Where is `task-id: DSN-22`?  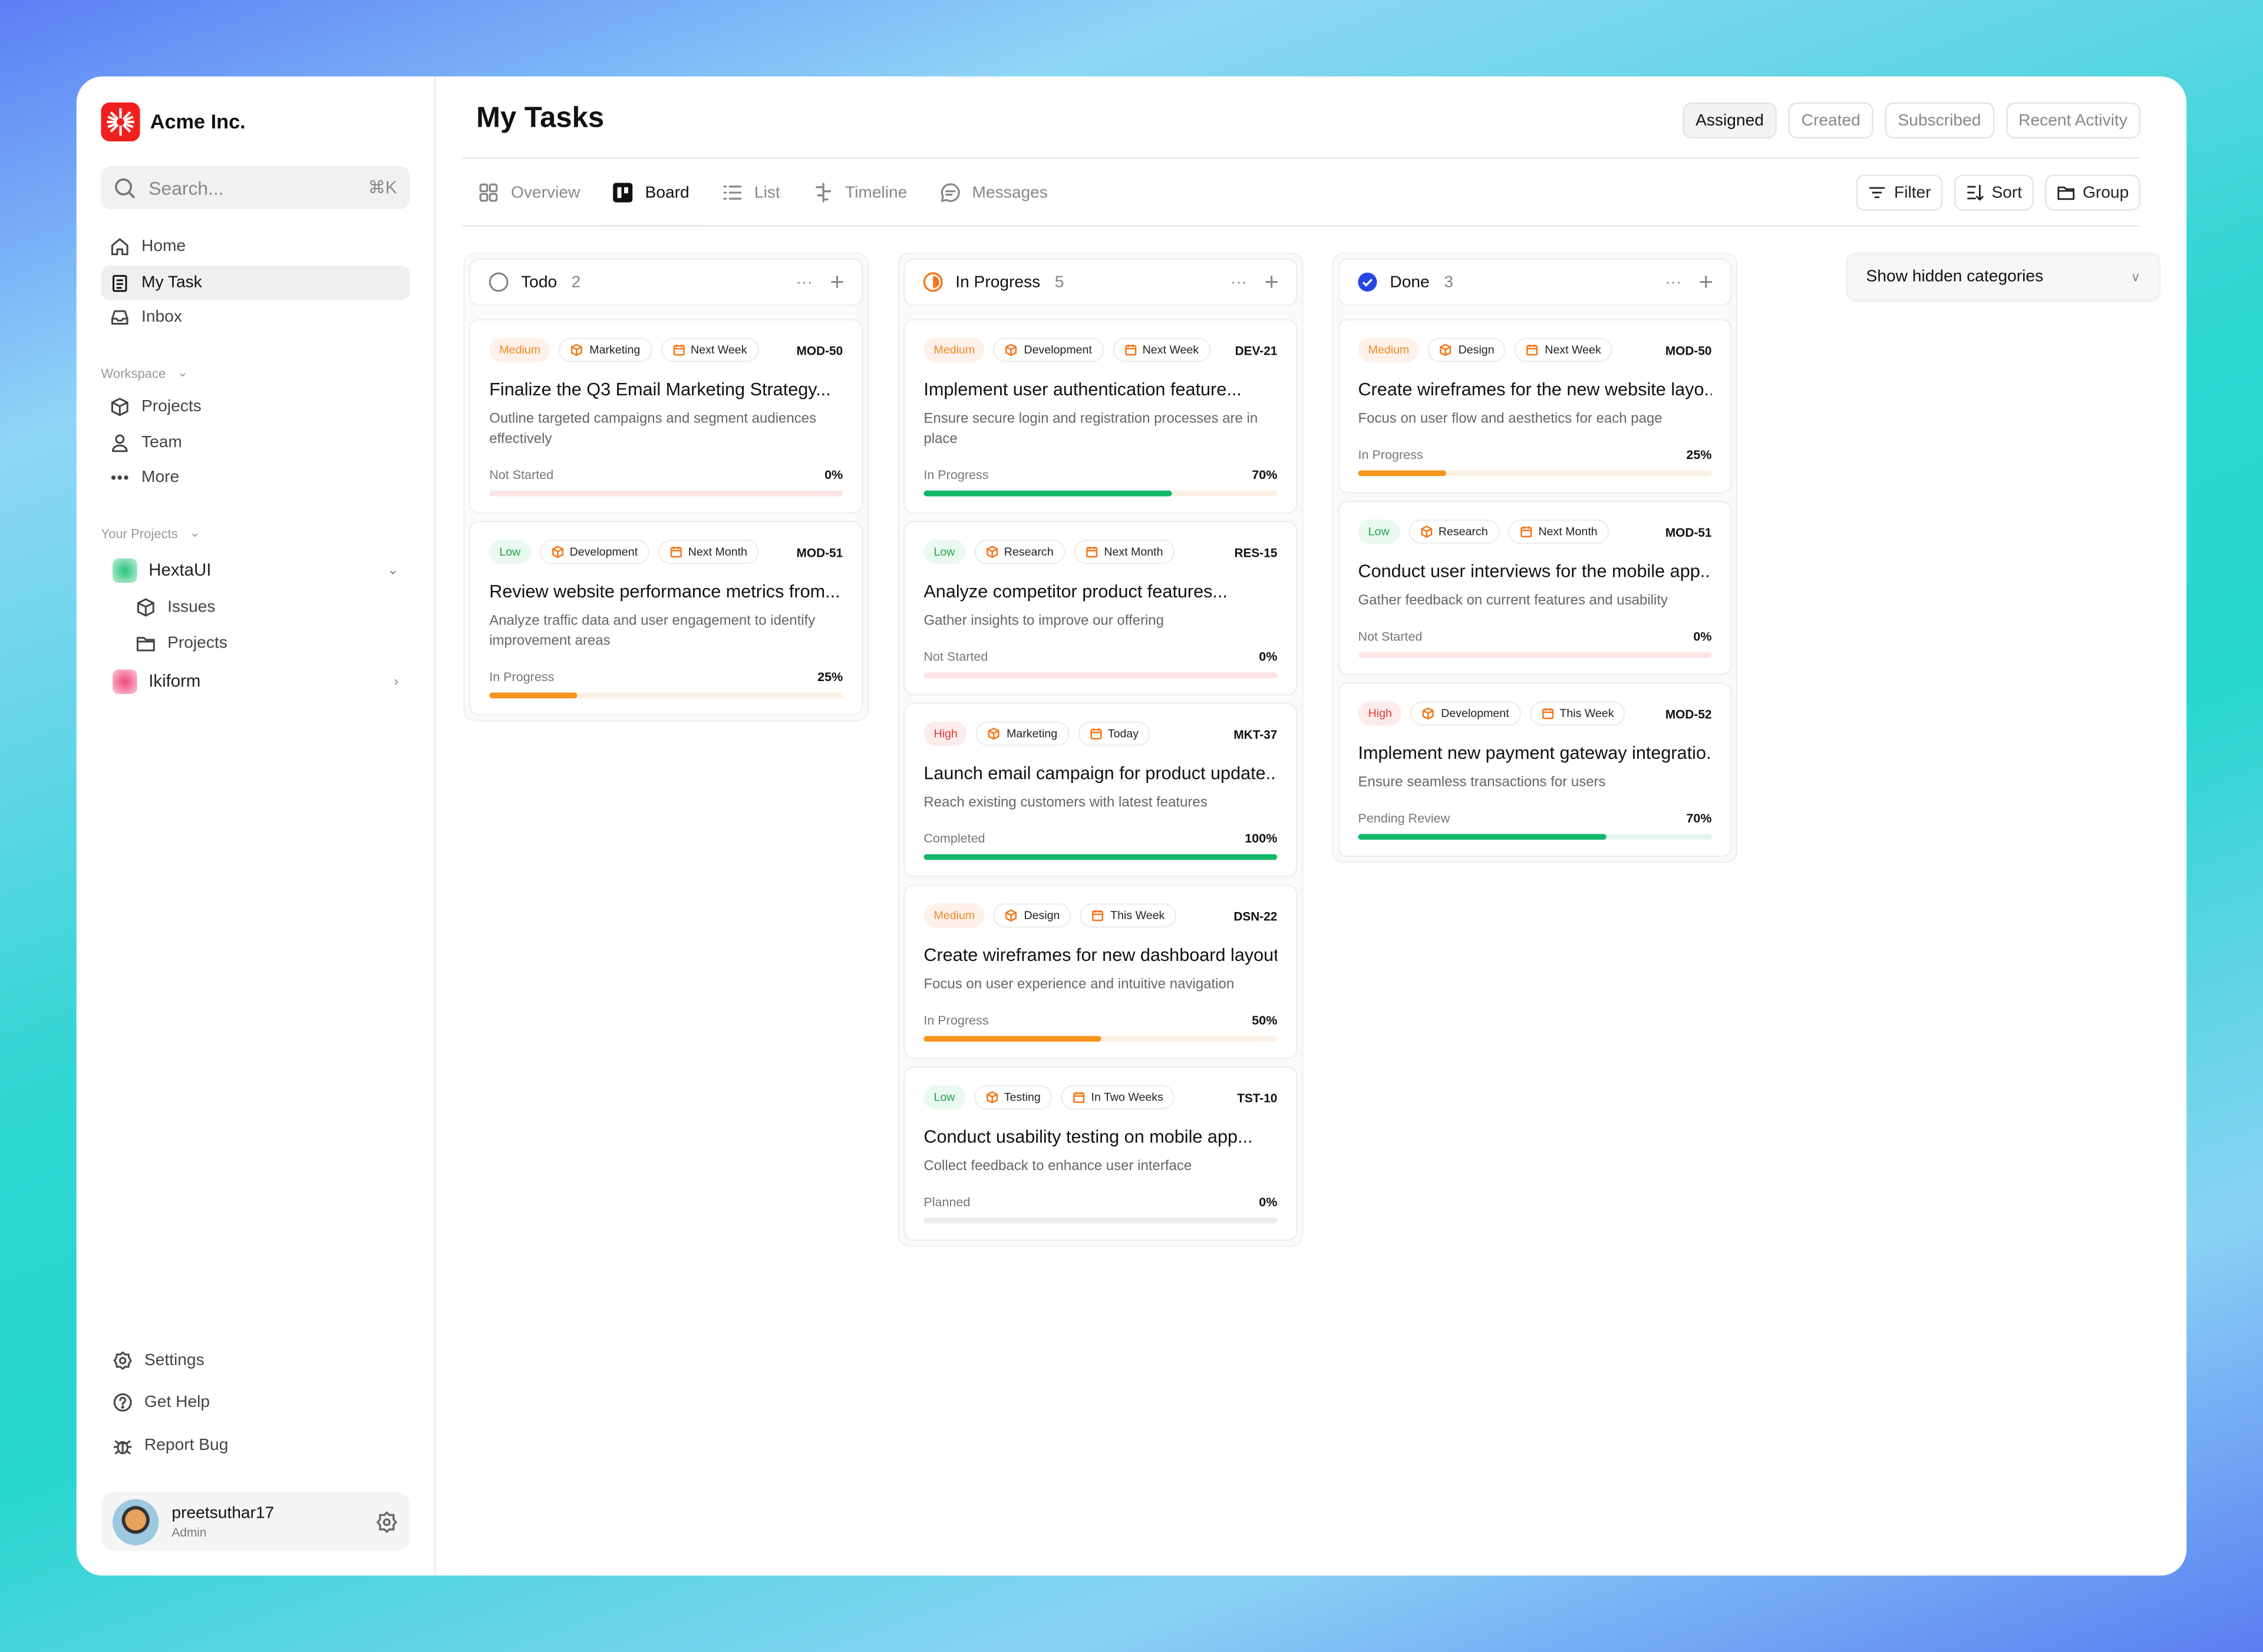
task-id: DSN-22 is located at coordinates (1255, 915).